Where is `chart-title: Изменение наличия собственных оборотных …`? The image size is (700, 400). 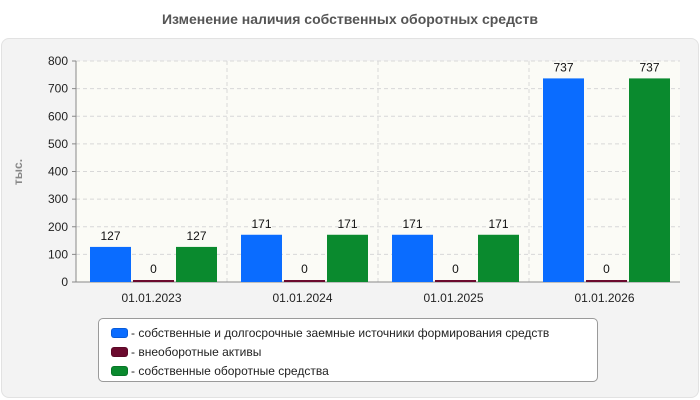 chart-title: Изменение наличия собственных оборотных … is located at coordinates (350, 19).